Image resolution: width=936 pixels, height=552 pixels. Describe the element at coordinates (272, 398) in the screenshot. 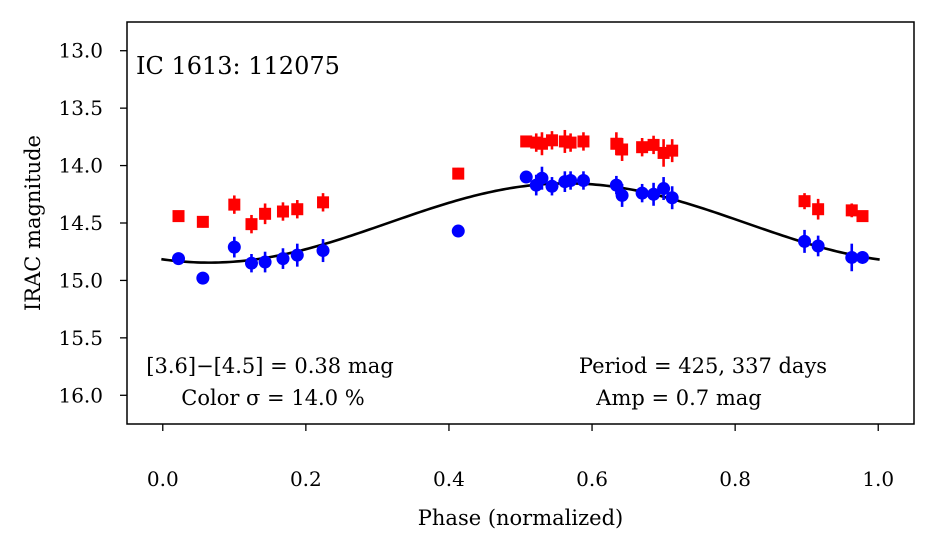

I see `color-sigma-annotation: Color σ = 14.0 %` at that location.